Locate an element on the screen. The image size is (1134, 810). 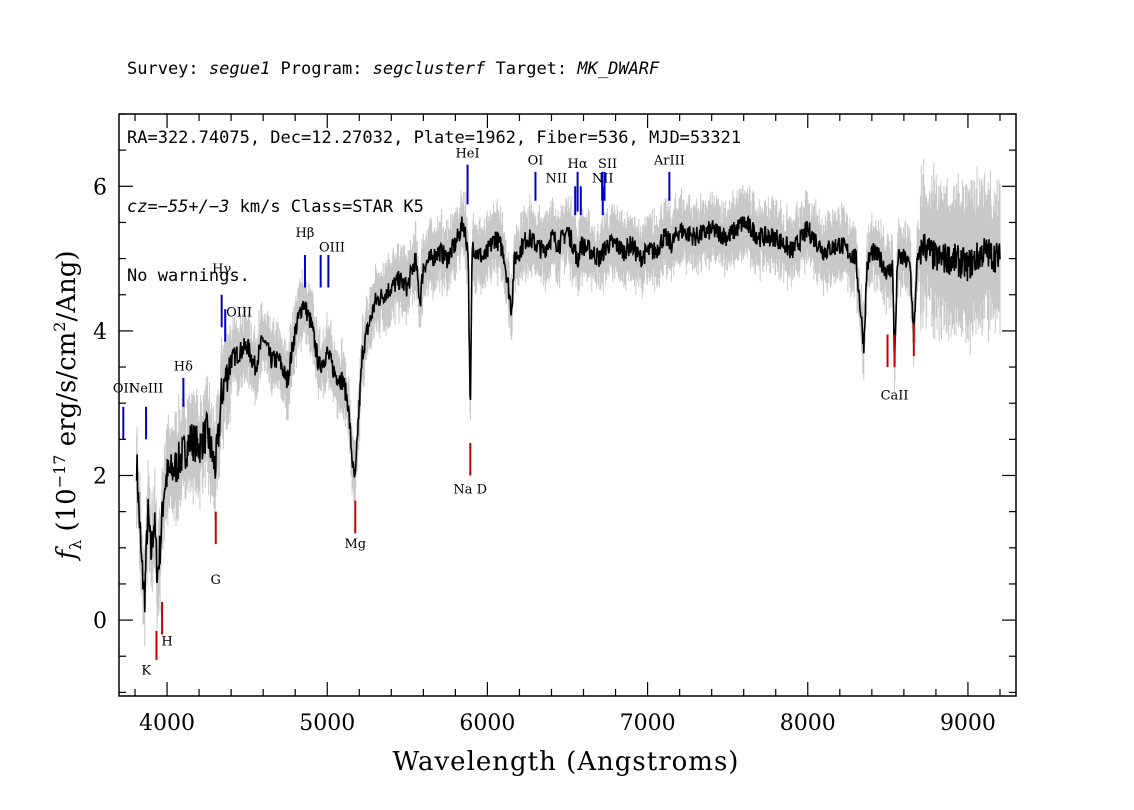
ylabel-post: /Ang) is located at coordinates (67, 285).